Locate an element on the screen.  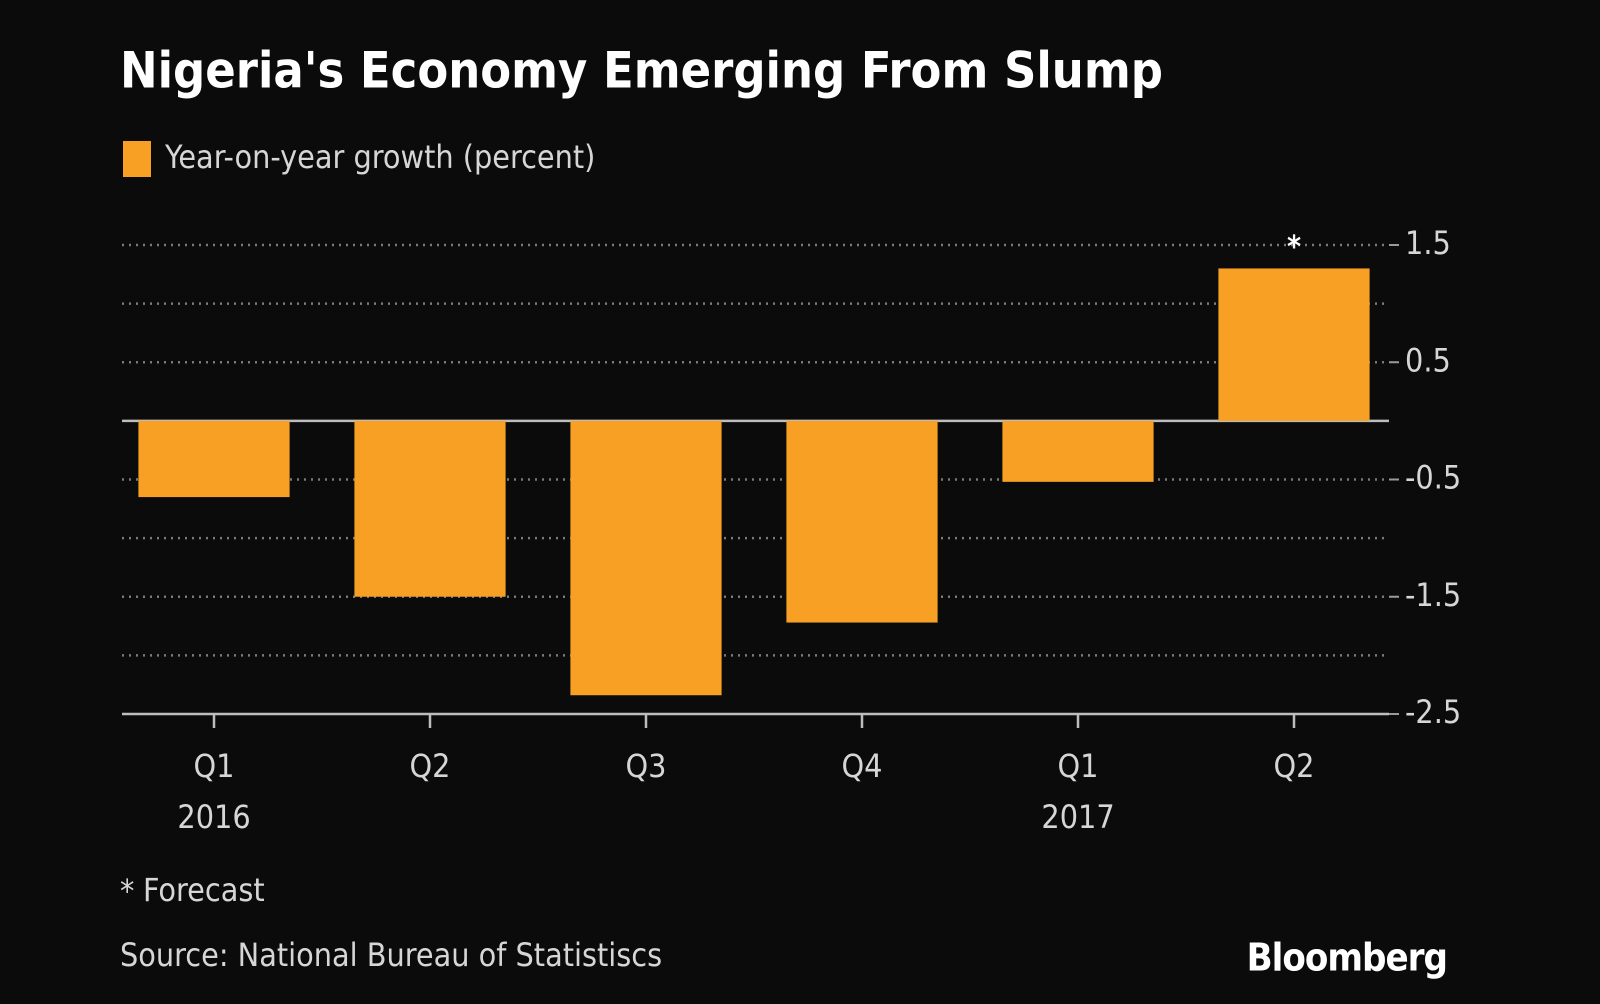
y-tick-label: -0.5 is located at coordinates (1433, 478).